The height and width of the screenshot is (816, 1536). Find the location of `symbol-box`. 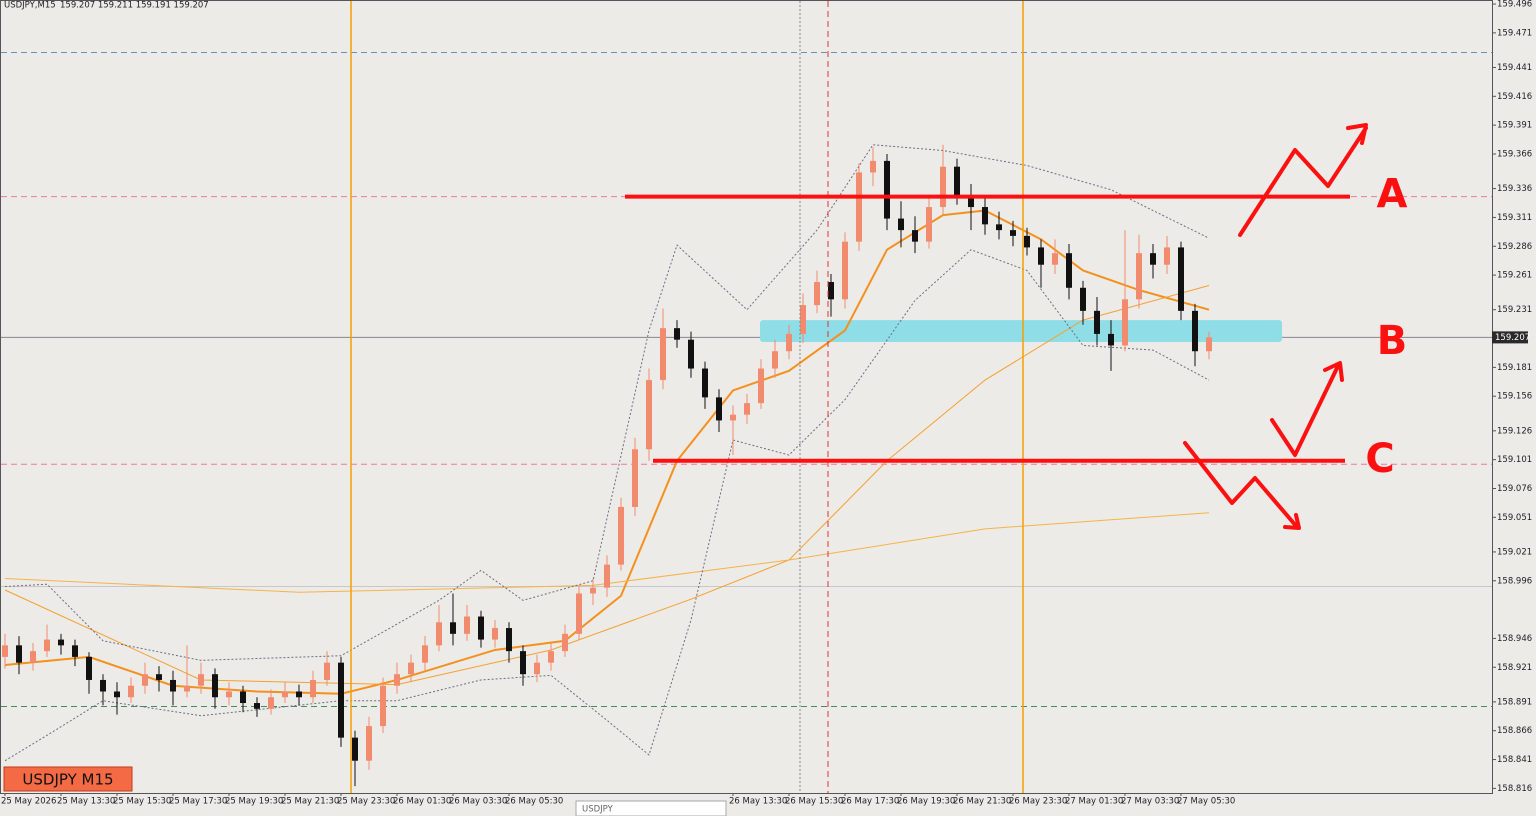

symbol-box is located at coordinates (68, 779).